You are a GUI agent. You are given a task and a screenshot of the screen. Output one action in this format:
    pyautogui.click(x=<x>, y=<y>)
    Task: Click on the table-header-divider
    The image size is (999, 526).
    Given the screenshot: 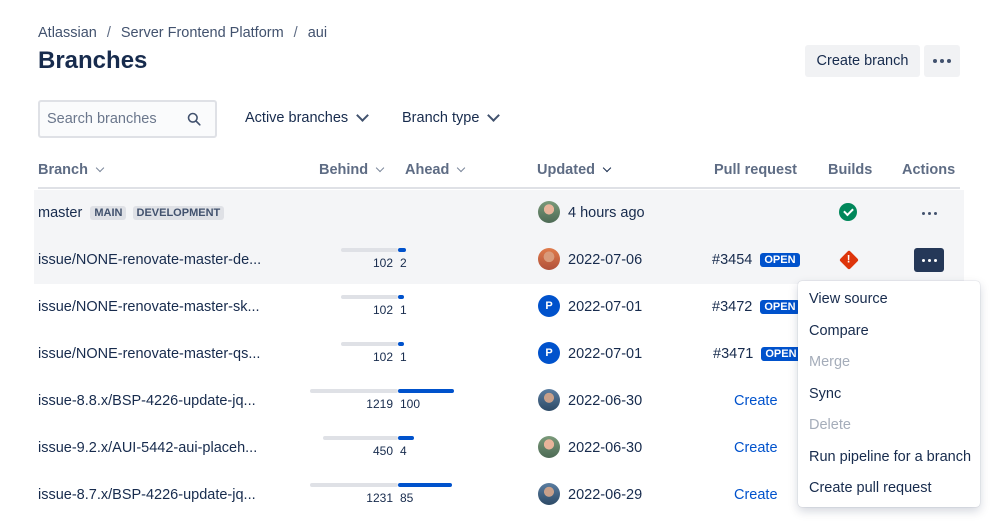 What is the action you would take?
    pyautogui.click(x=499, y=188)
    